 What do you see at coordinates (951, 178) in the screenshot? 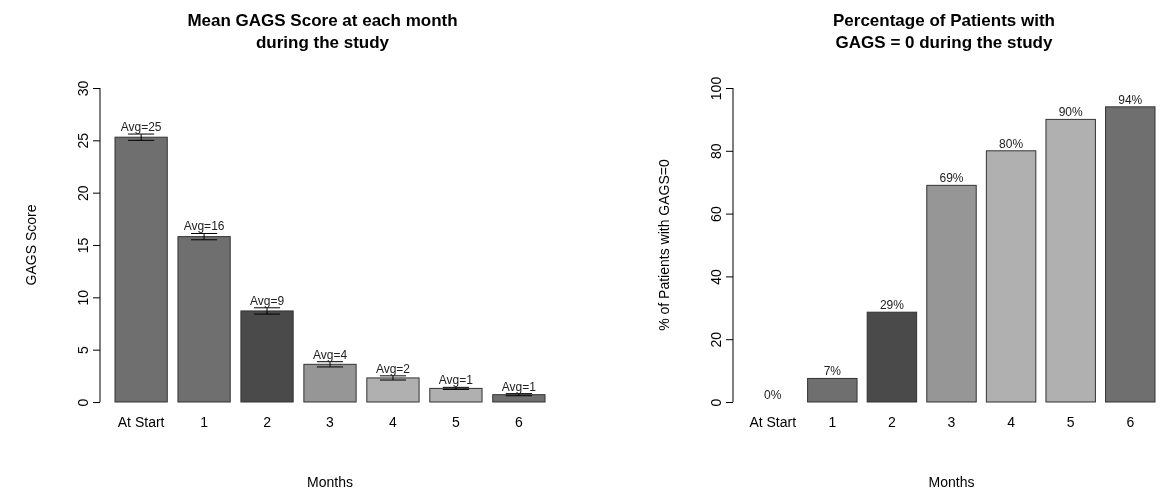
I see `data-label: 69%` at bounding box center [951, 178].